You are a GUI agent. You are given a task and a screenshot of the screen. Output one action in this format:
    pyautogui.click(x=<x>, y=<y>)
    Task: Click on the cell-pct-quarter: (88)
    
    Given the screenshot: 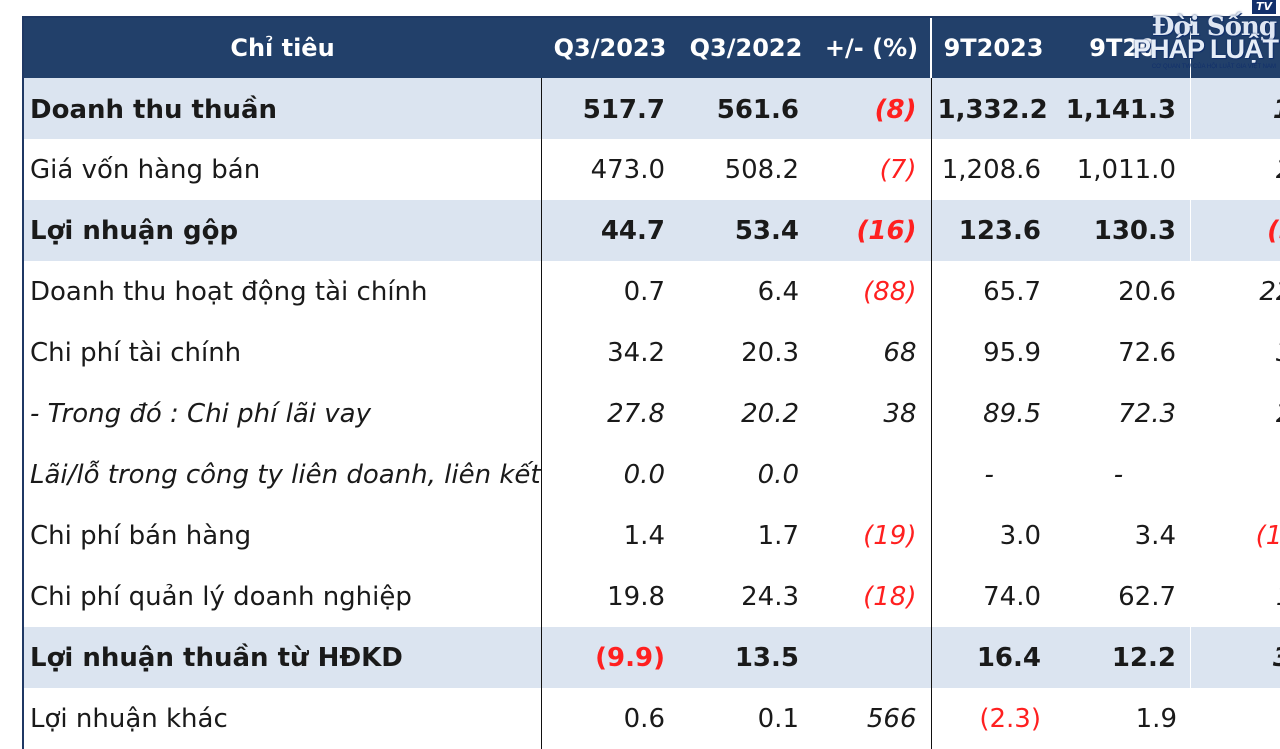 What is the action you would take?
    pyautogui.click(x=890, y=291)
    